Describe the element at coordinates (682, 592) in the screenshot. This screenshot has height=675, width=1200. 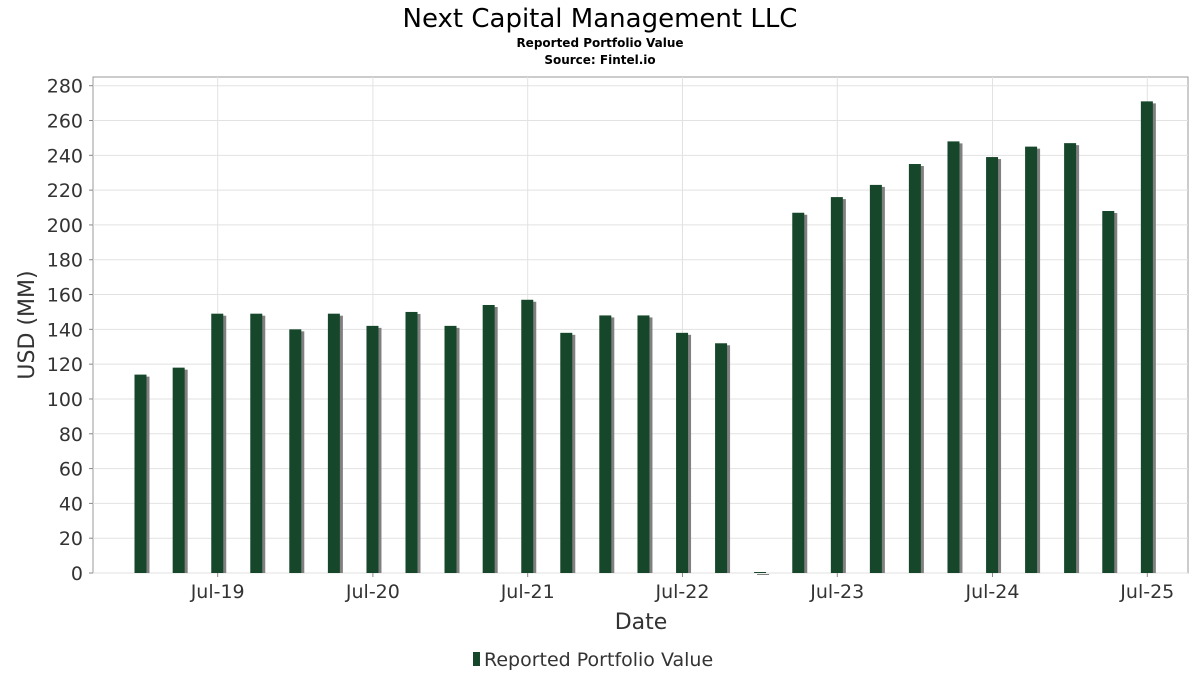
I see `x-tick-label: Jul-22` at that location.